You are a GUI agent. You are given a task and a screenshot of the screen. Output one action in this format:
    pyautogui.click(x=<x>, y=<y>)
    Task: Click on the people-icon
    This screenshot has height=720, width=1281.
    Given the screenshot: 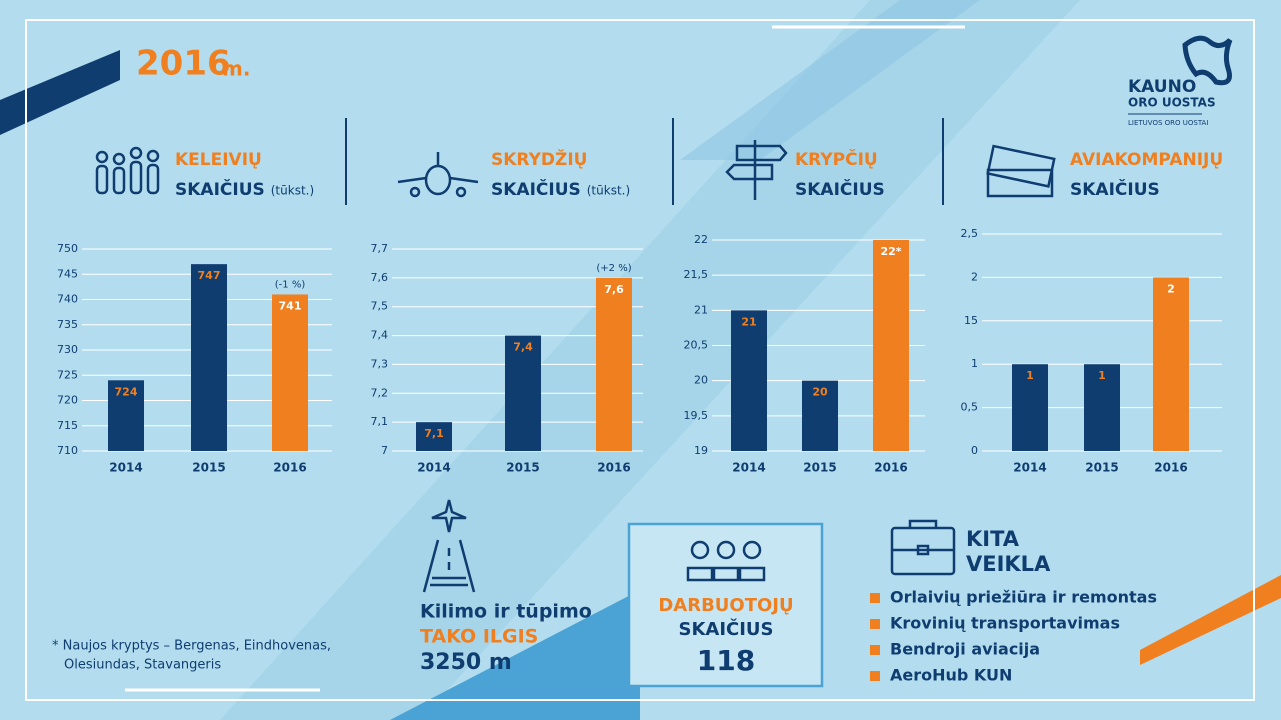 What is the action you would take?
    pyautogui.click(x=127, y=170)
    